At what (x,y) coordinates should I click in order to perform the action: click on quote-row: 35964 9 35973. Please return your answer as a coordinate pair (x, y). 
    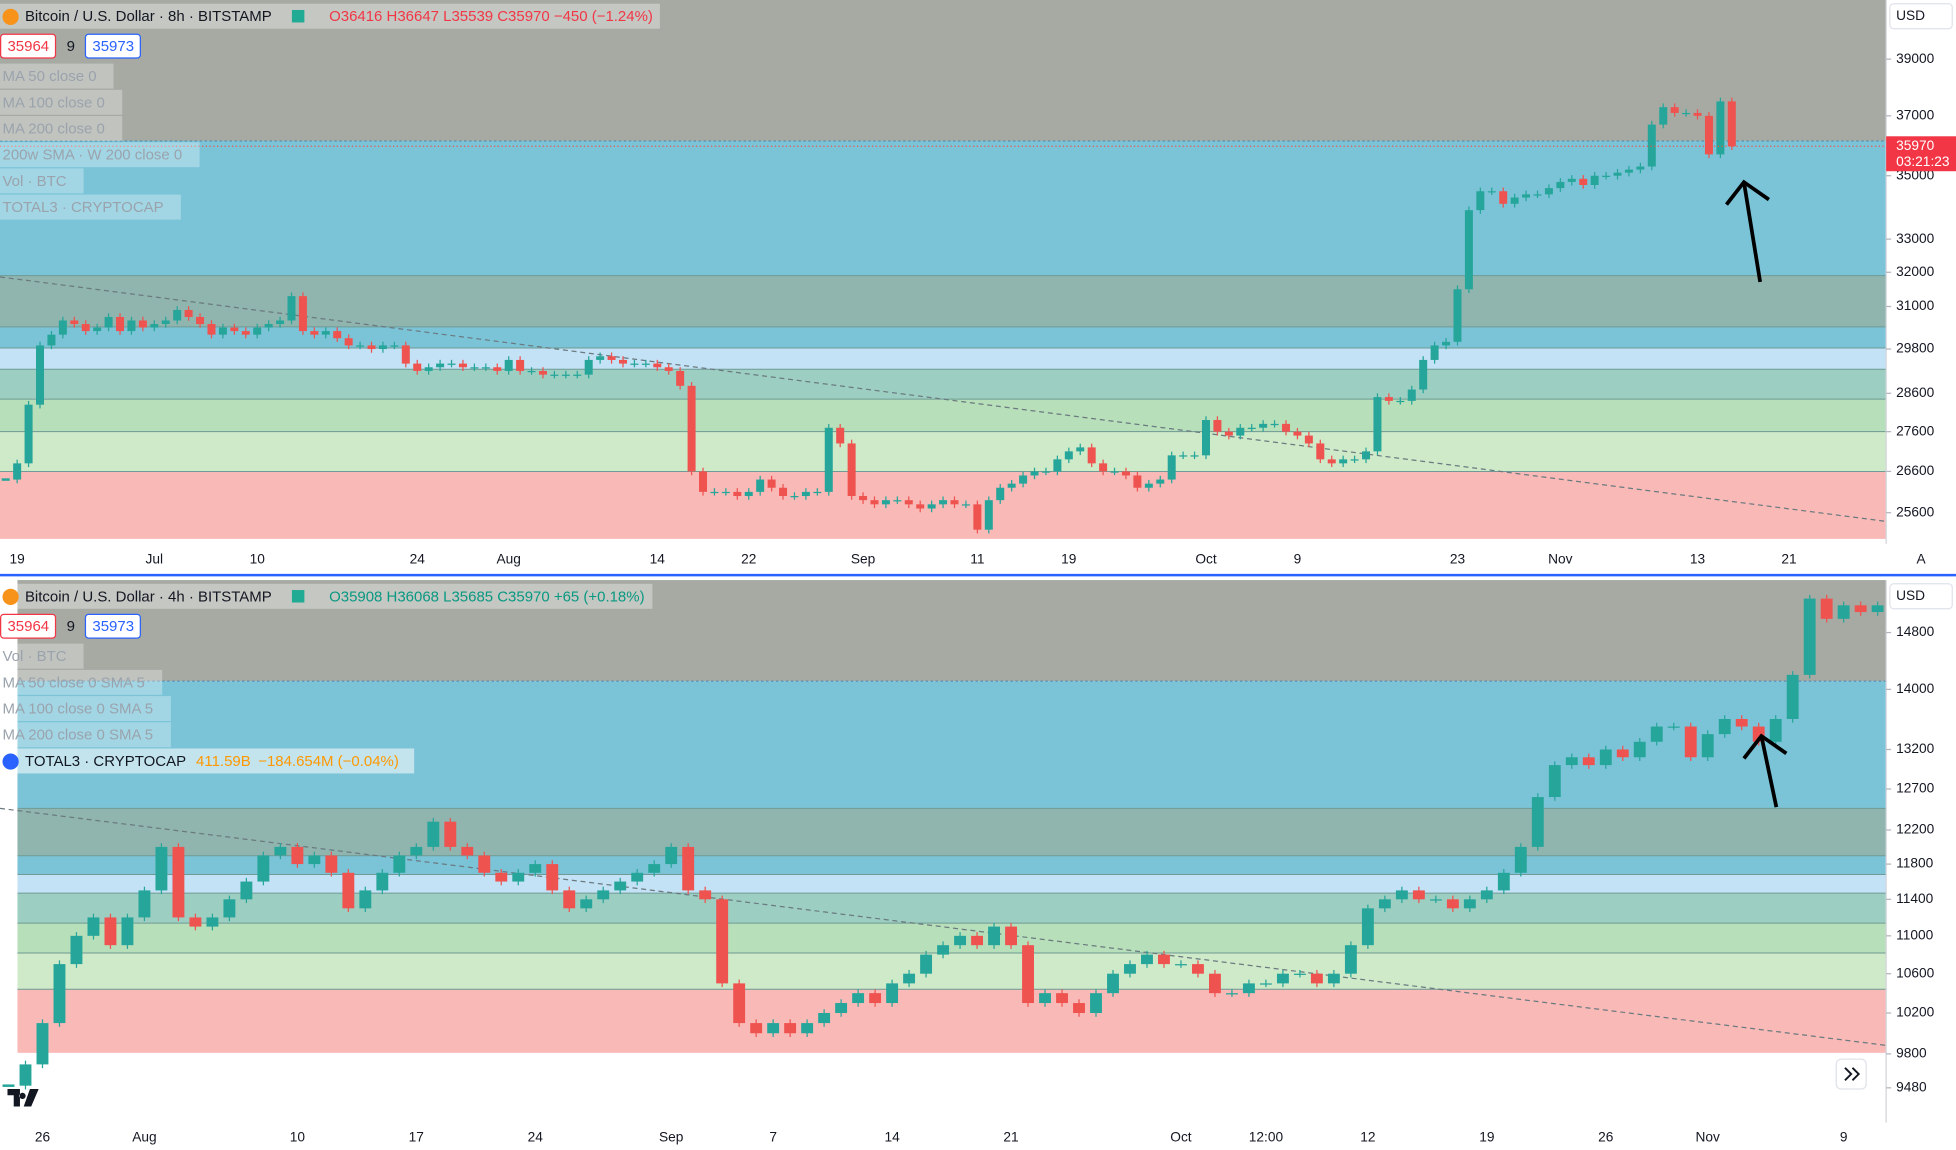
    Looking at the image, I should click on (75, 626).